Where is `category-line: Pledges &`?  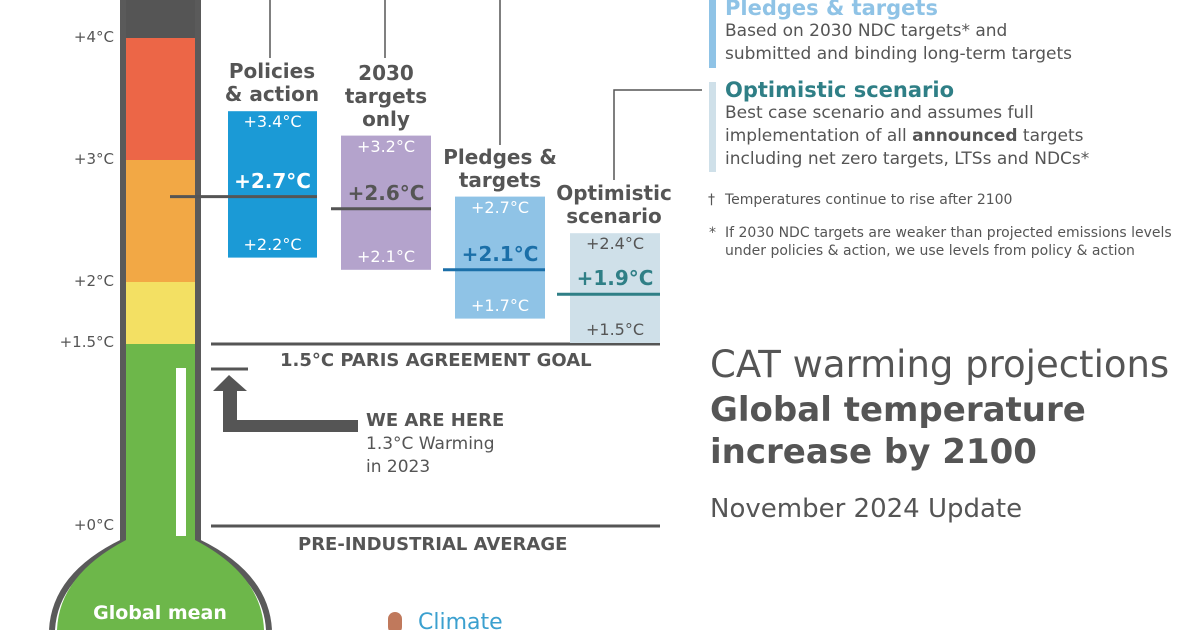 category-line: Pledges & is located at coordinates (500, 157).